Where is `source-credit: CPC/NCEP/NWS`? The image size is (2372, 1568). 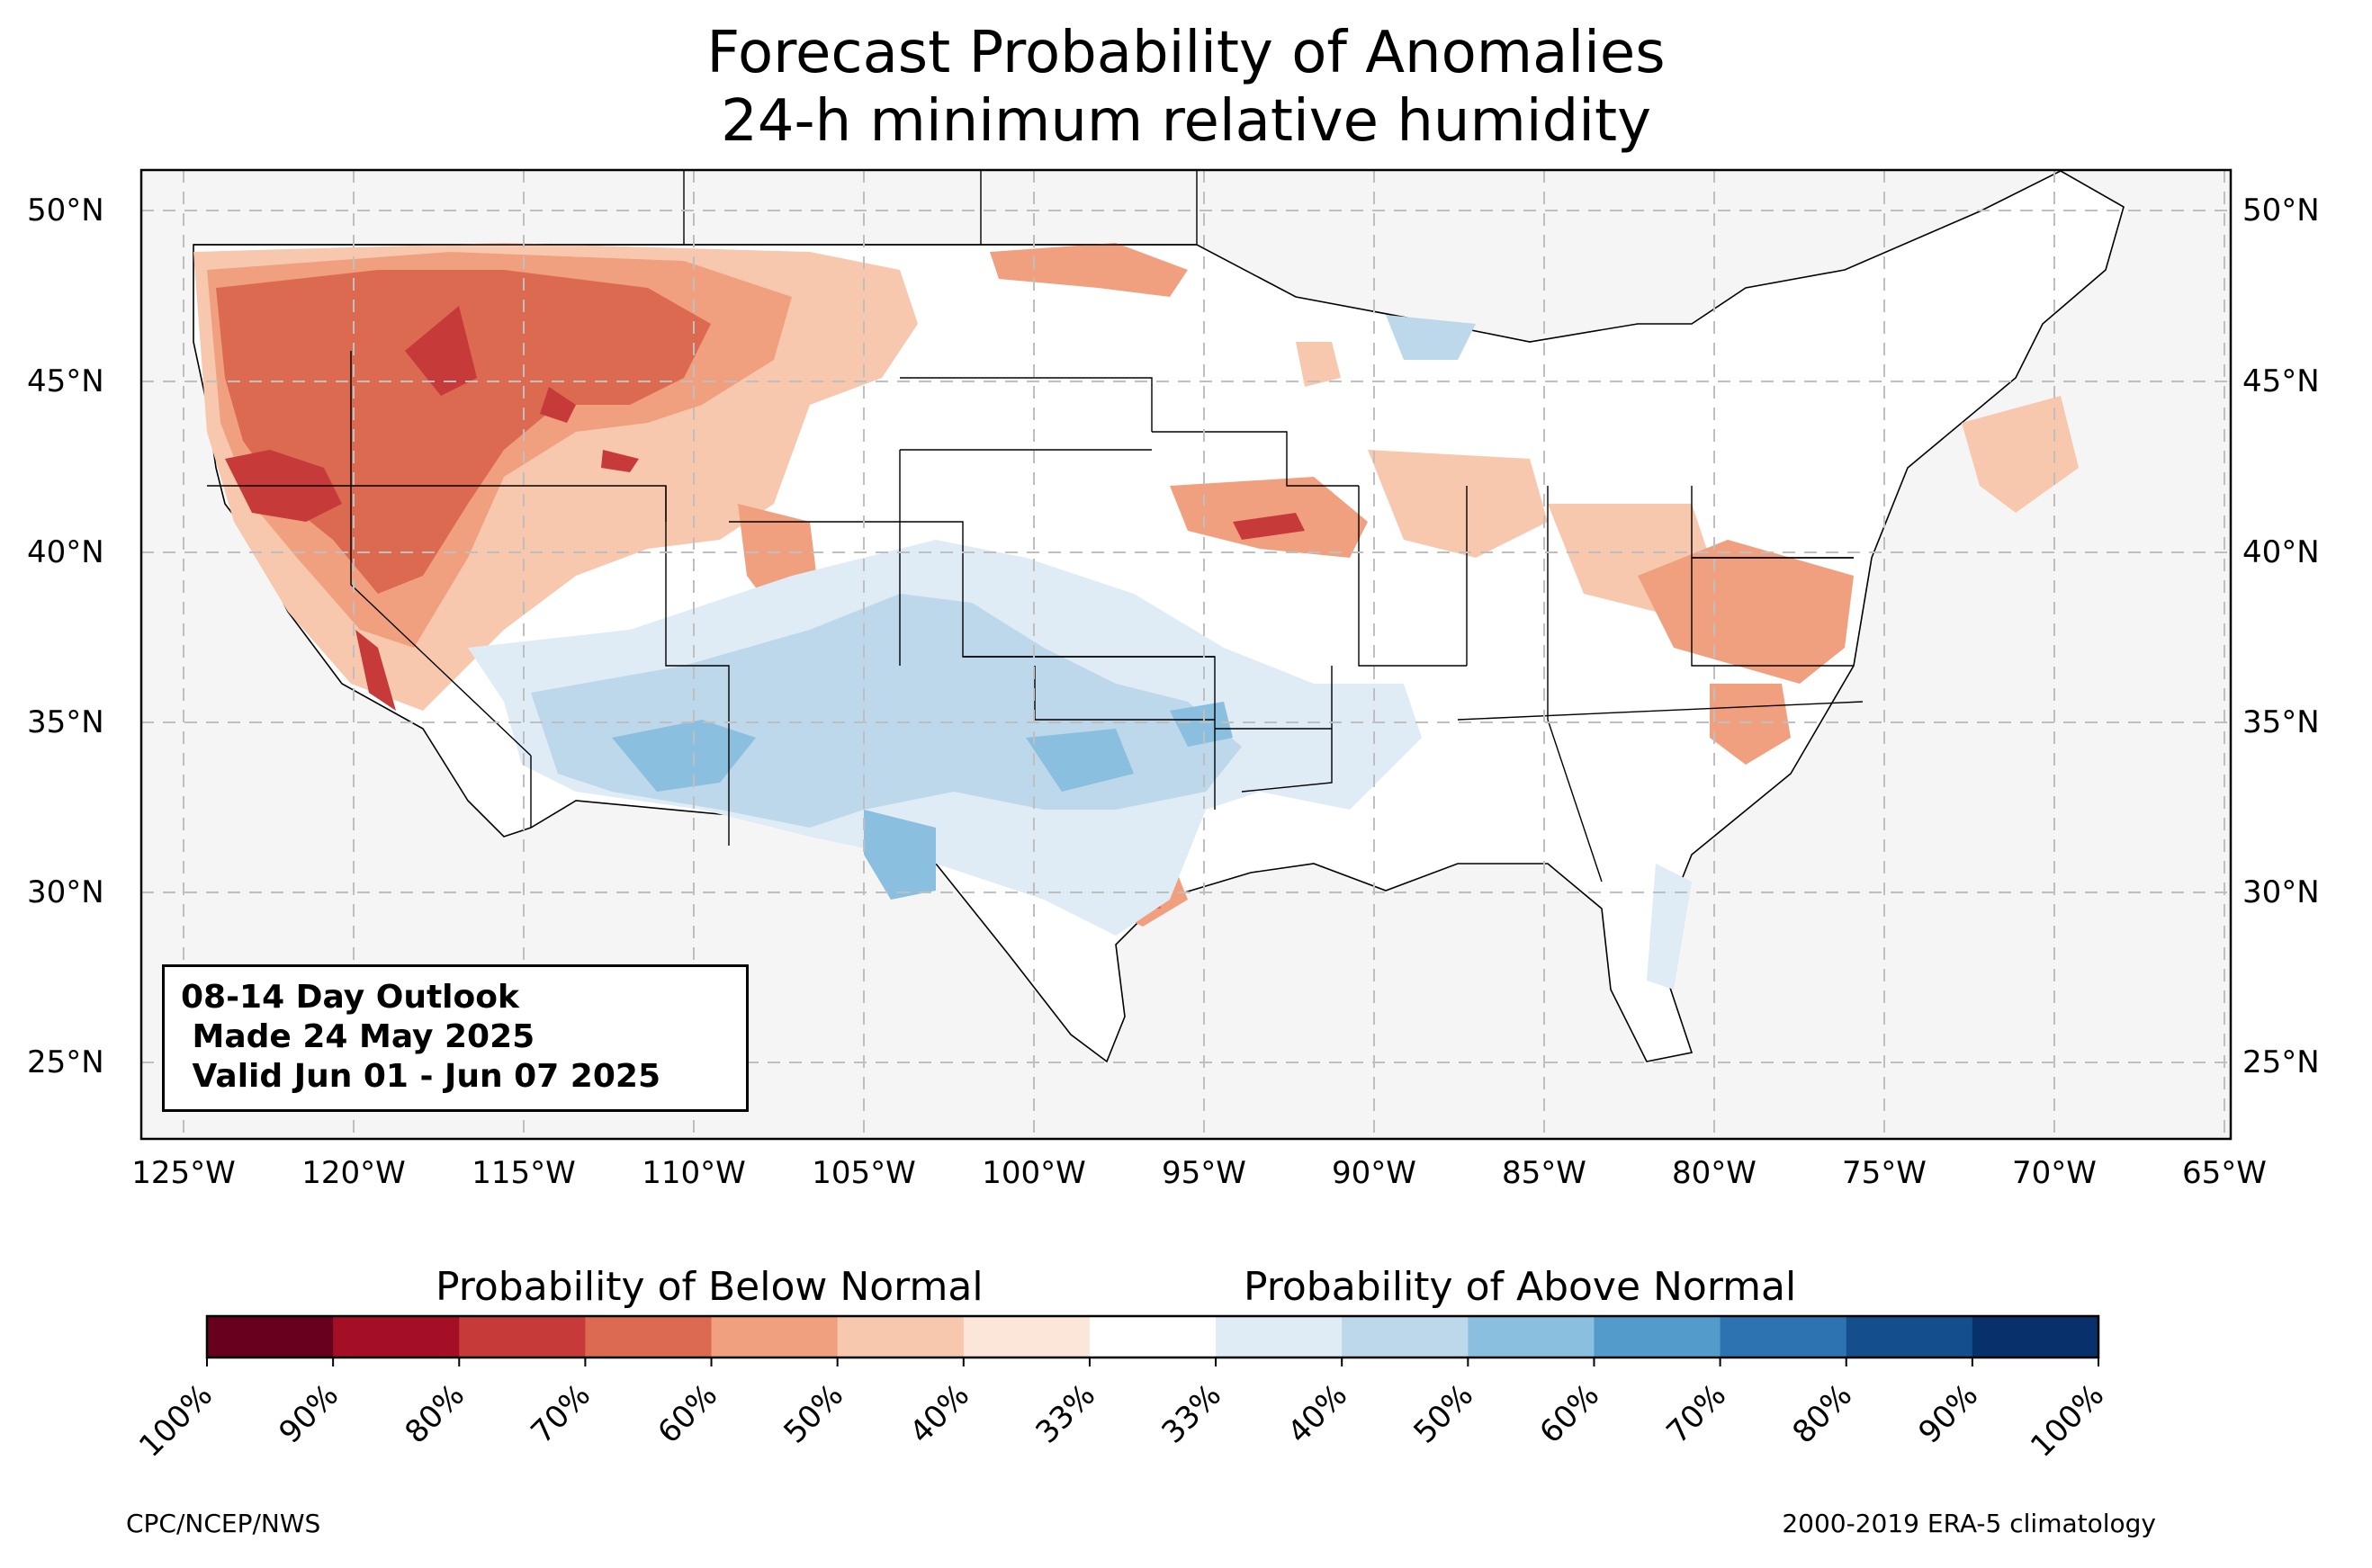
source-credit: CPC/NCEP/NWS is located at coordinates (223, 1523).